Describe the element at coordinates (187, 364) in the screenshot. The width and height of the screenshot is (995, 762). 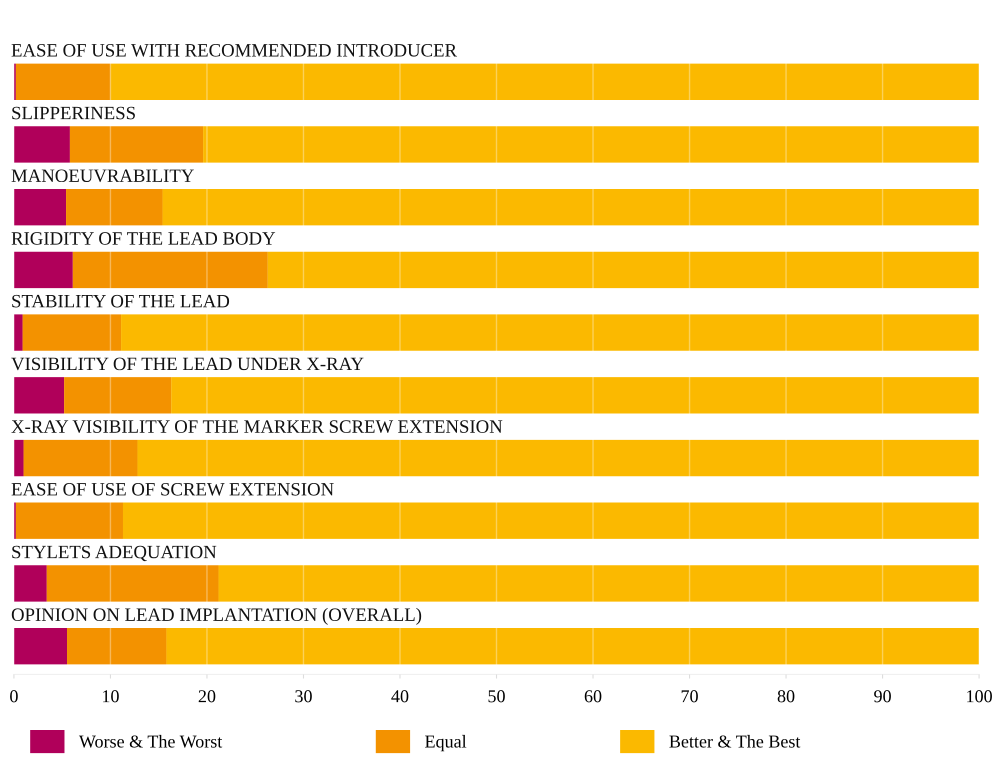
I see `y-tick-label: VISIBILITY OF THE LEAD UNDER X-RAY` at that location.